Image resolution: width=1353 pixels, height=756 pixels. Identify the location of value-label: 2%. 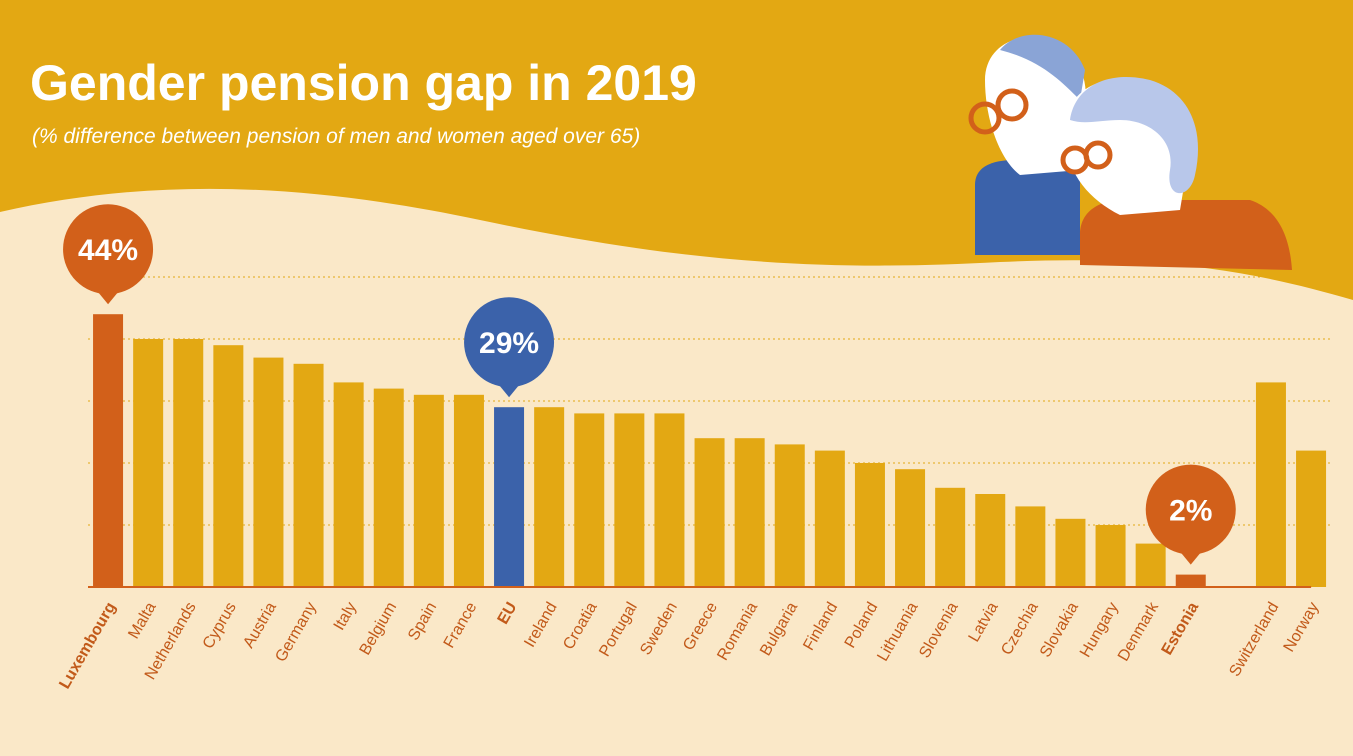
(1190, 511).